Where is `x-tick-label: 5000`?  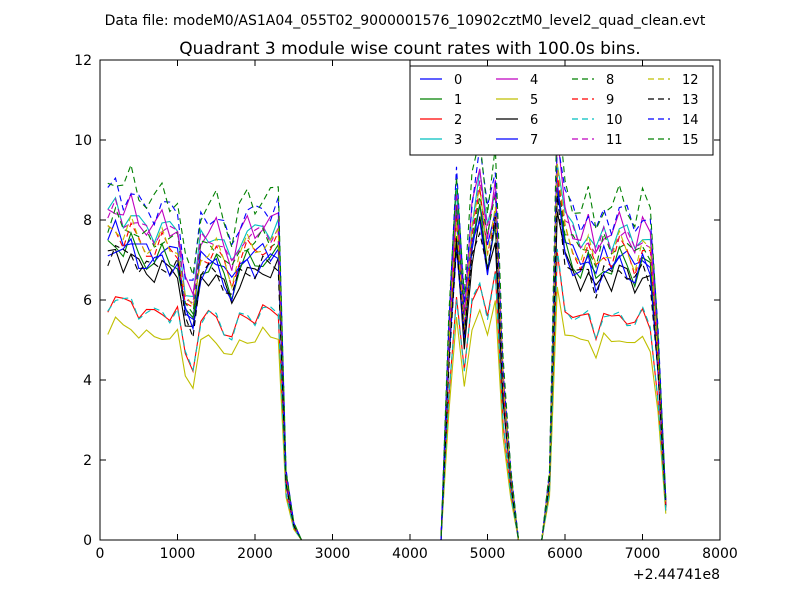 x-tick-label: 5000 is located at coordinates (488, 554).